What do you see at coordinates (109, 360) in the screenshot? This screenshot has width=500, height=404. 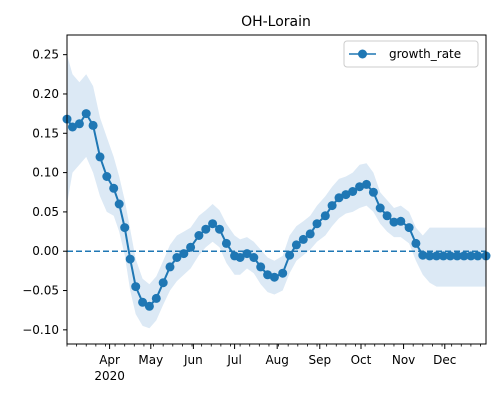 I see `x-tick-label: Apr` at bounding box center [109, 360].